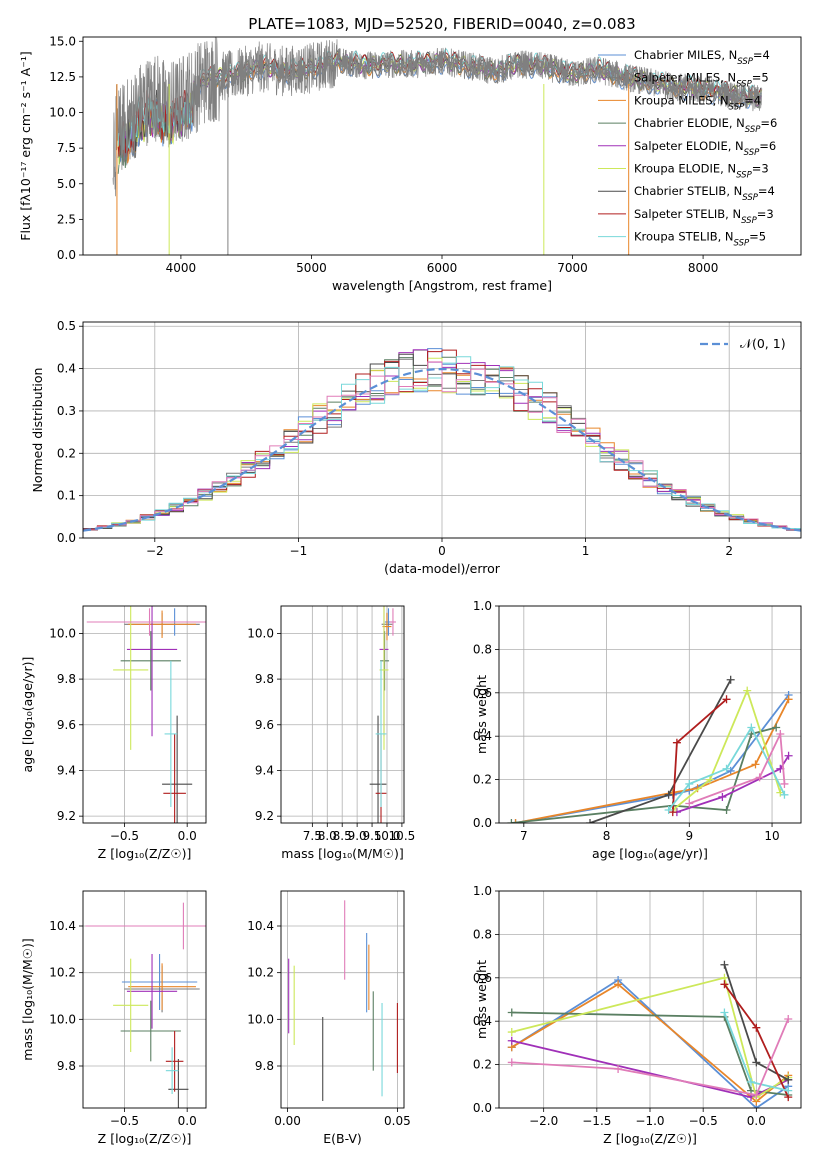 The height and width of the screenshot is (1170, 819). I want to click on legend-entry-label: Chabrier ELODIE, NSSP=6, so click(705, 125).